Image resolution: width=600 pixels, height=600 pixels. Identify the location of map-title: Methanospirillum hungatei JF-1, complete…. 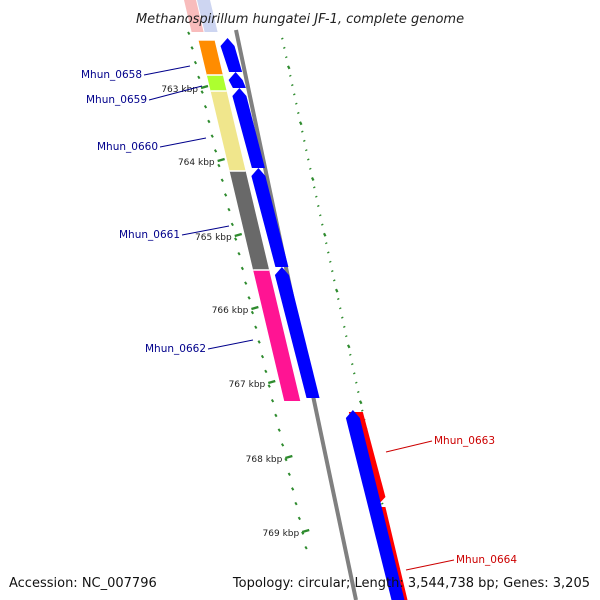
(300, 19).